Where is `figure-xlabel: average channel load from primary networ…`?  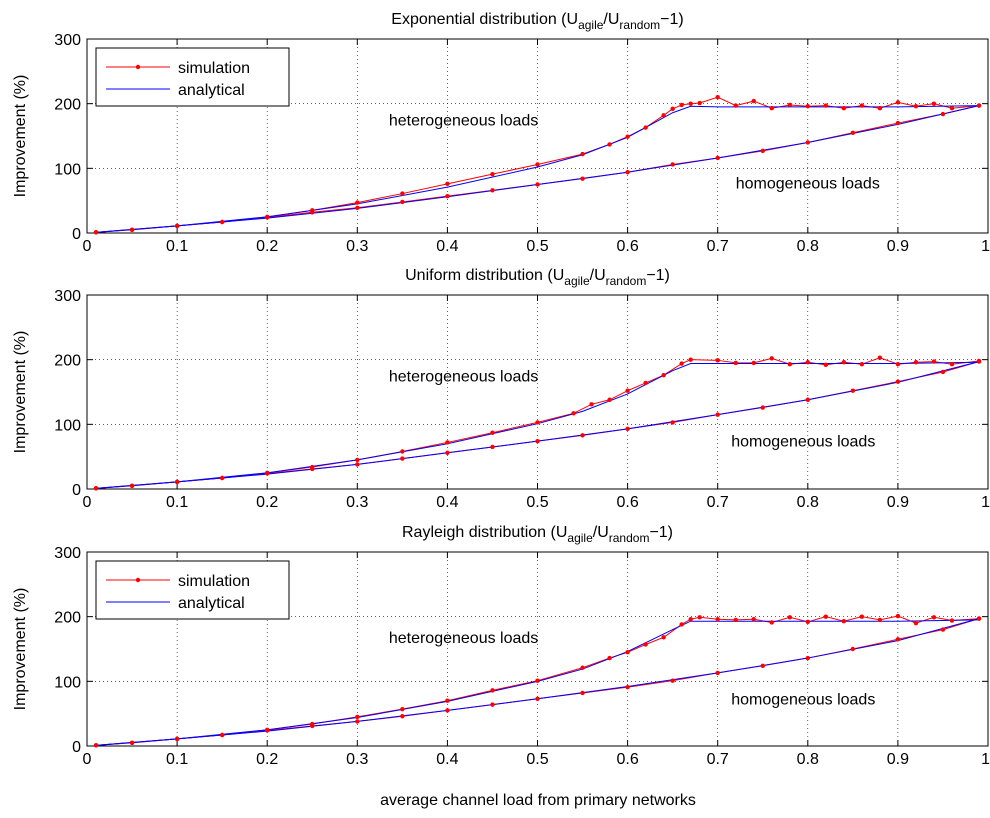 figure-xlabel: average channel load from primary networ… is located at coordinates (538, 800).